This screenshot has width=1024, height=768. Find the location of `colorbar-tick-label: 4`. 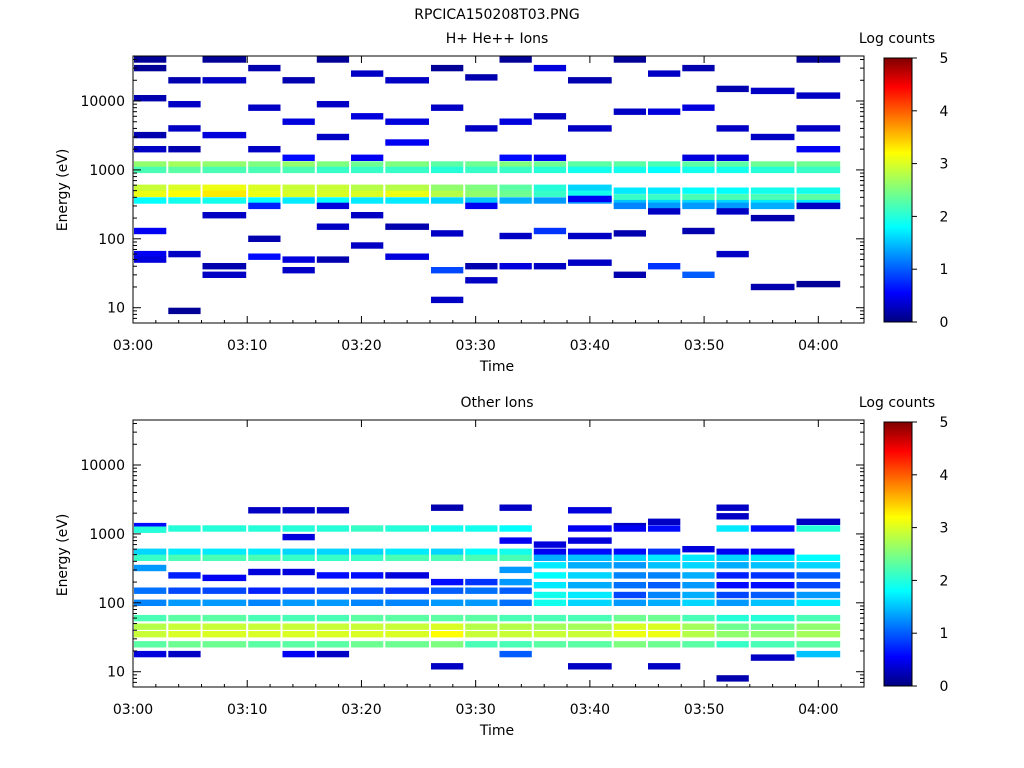

colorbar-tick-label: 4 is located at coordinates (944, 476).